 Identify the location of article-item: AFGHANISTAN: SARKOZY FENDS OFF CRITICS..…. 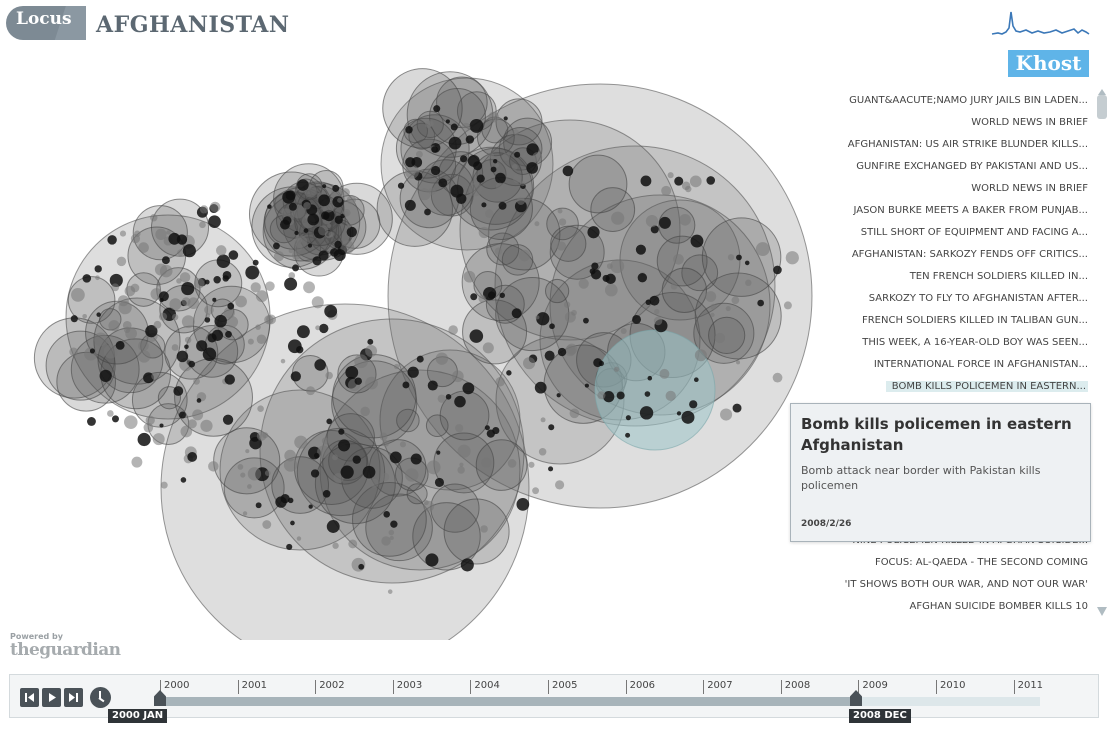
(945, 255).